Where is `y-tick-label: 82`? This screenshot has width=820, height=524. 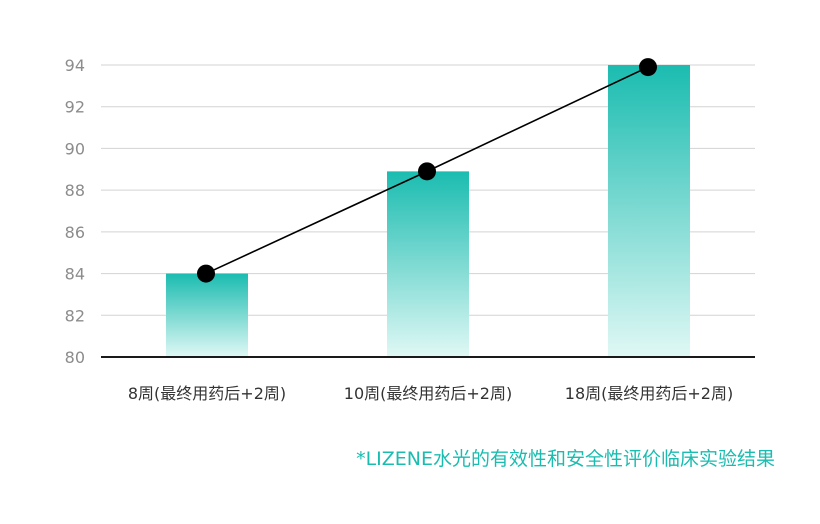
y-tick-label: 82 is located at coordinates (75, 315).